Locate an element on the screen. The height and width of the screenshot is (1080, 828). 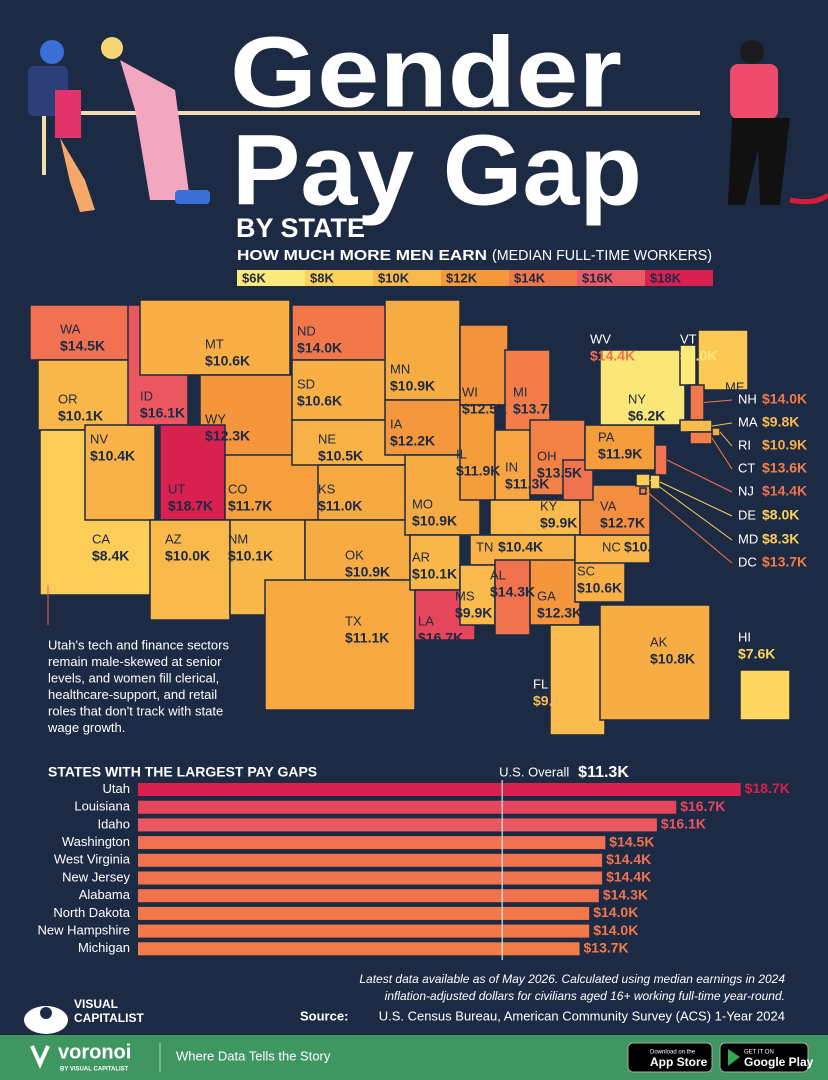
state-value: $10.9K is located at coordinates (367, 572).